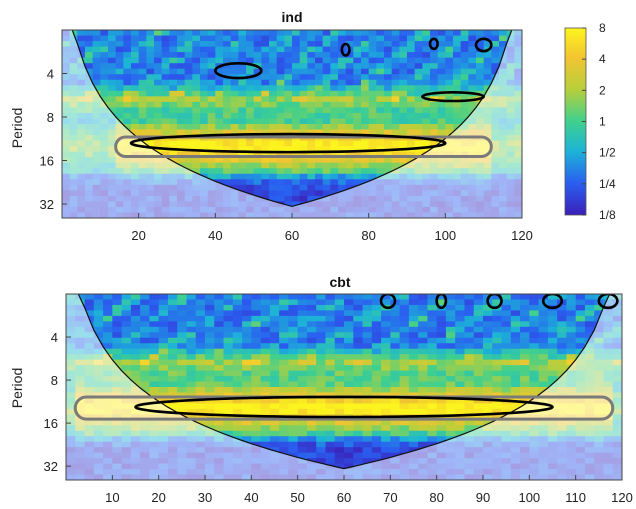 Image resolution: width=636 pixels, height=509 pixels. Describe the element at coordinates (390, 497) in the screenshot. I see `x-tick-label: 70` at that location.